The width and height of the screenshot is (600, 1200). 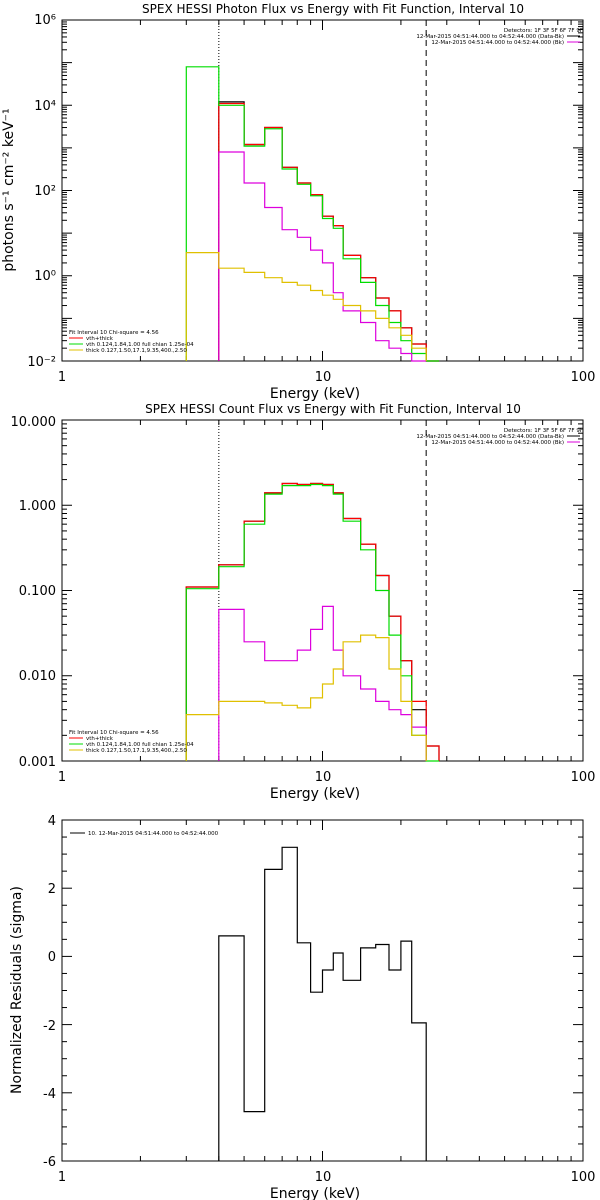 I want to click on count-ytick-label: 10.000, so click(x=34, y=422).